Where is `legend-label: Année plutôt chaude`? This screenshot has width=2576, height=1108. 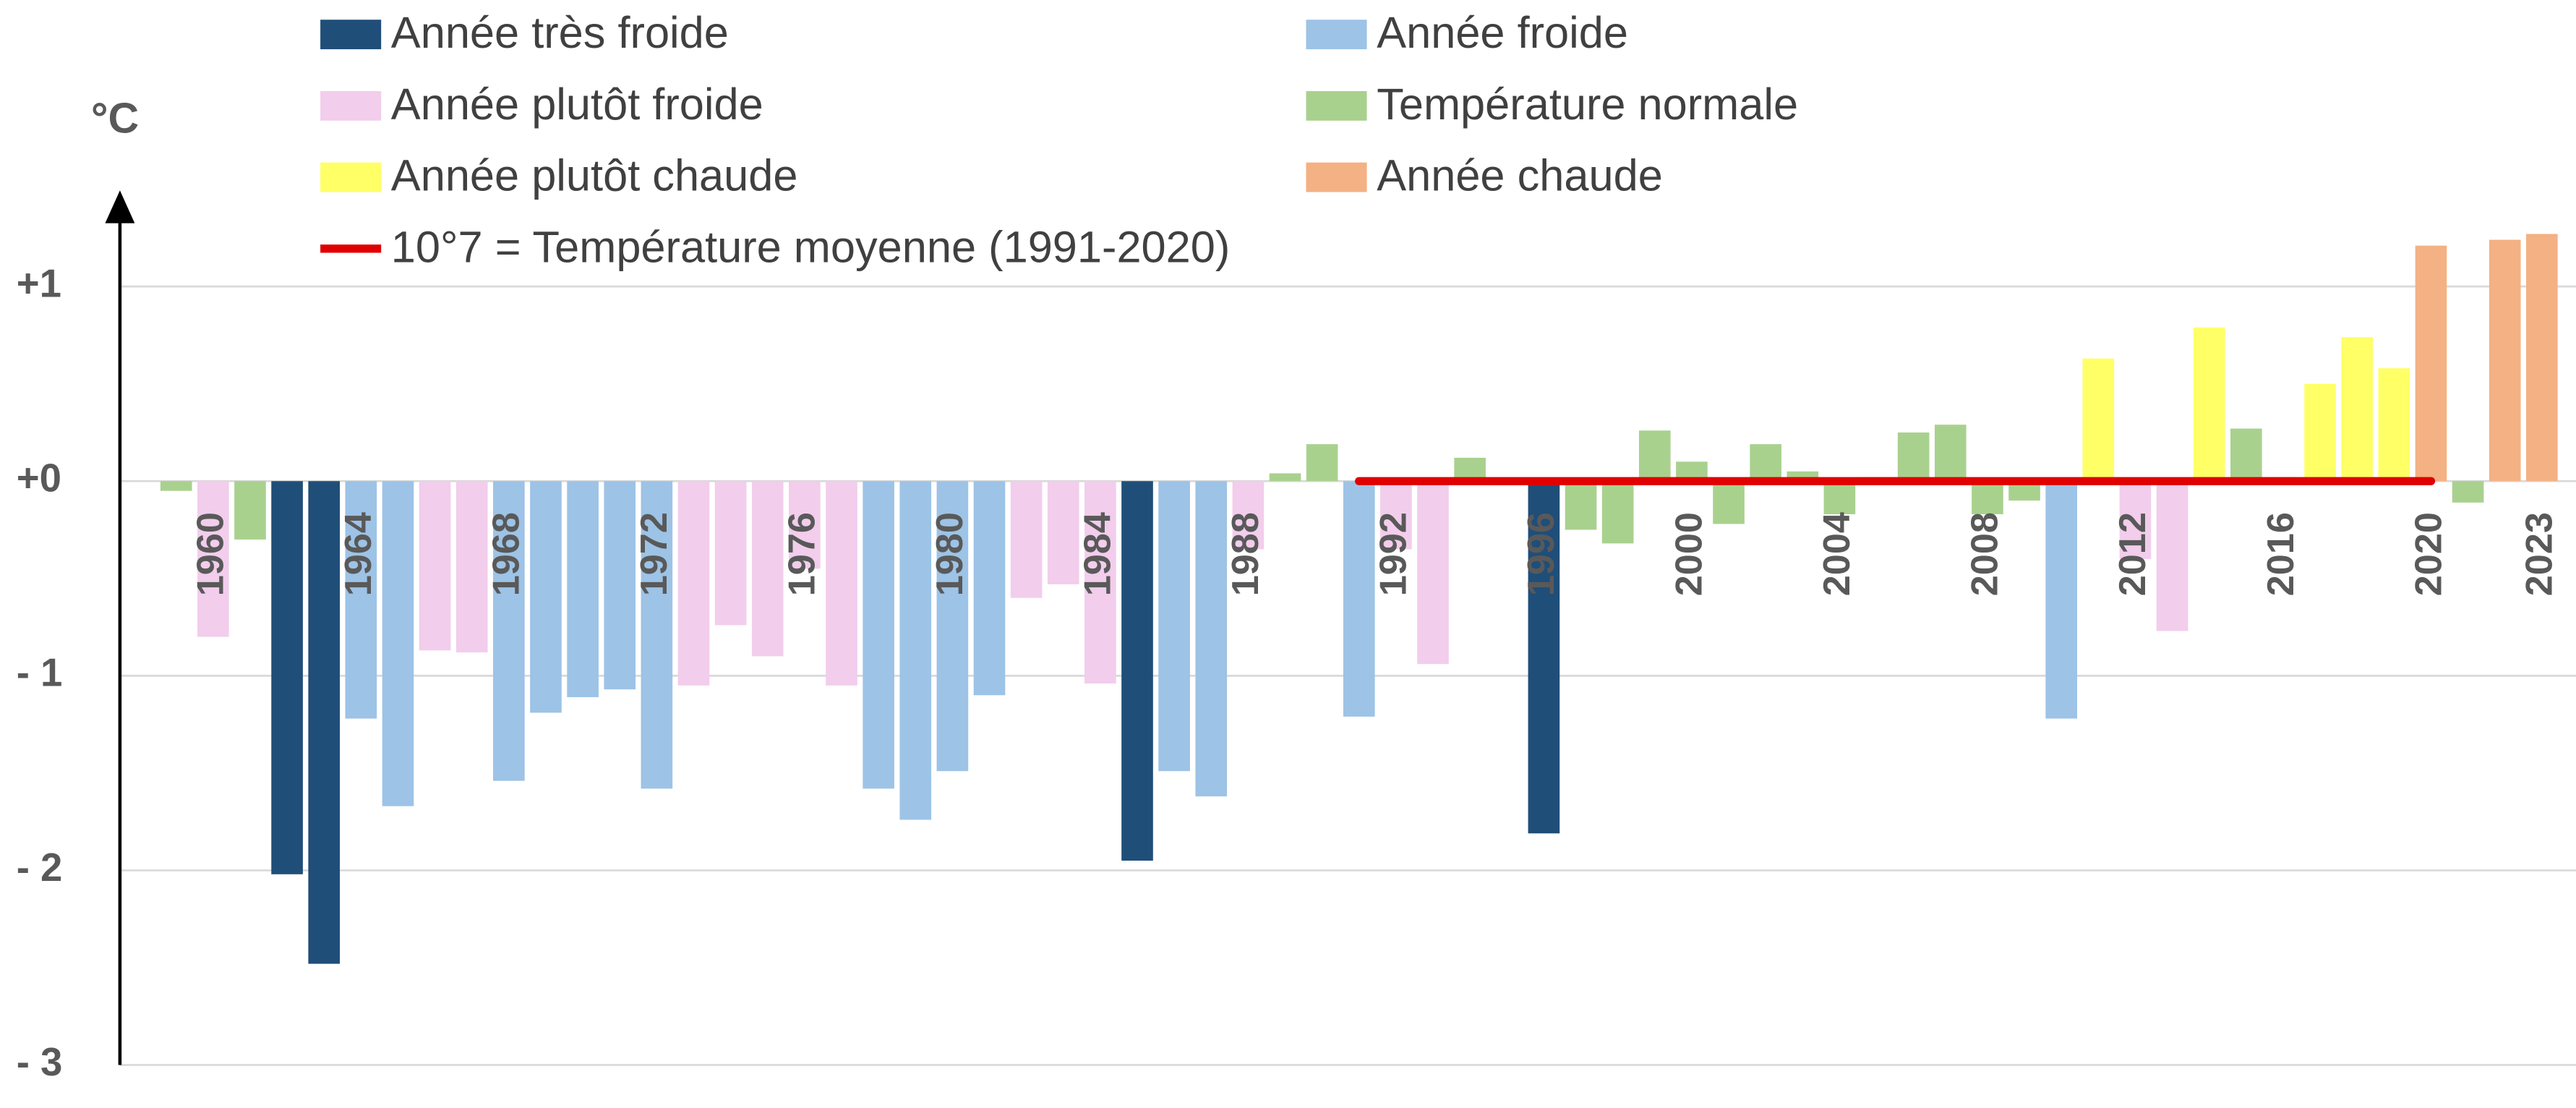
legend-label: Année plutôt chaude is located at coordinates (595, 175).